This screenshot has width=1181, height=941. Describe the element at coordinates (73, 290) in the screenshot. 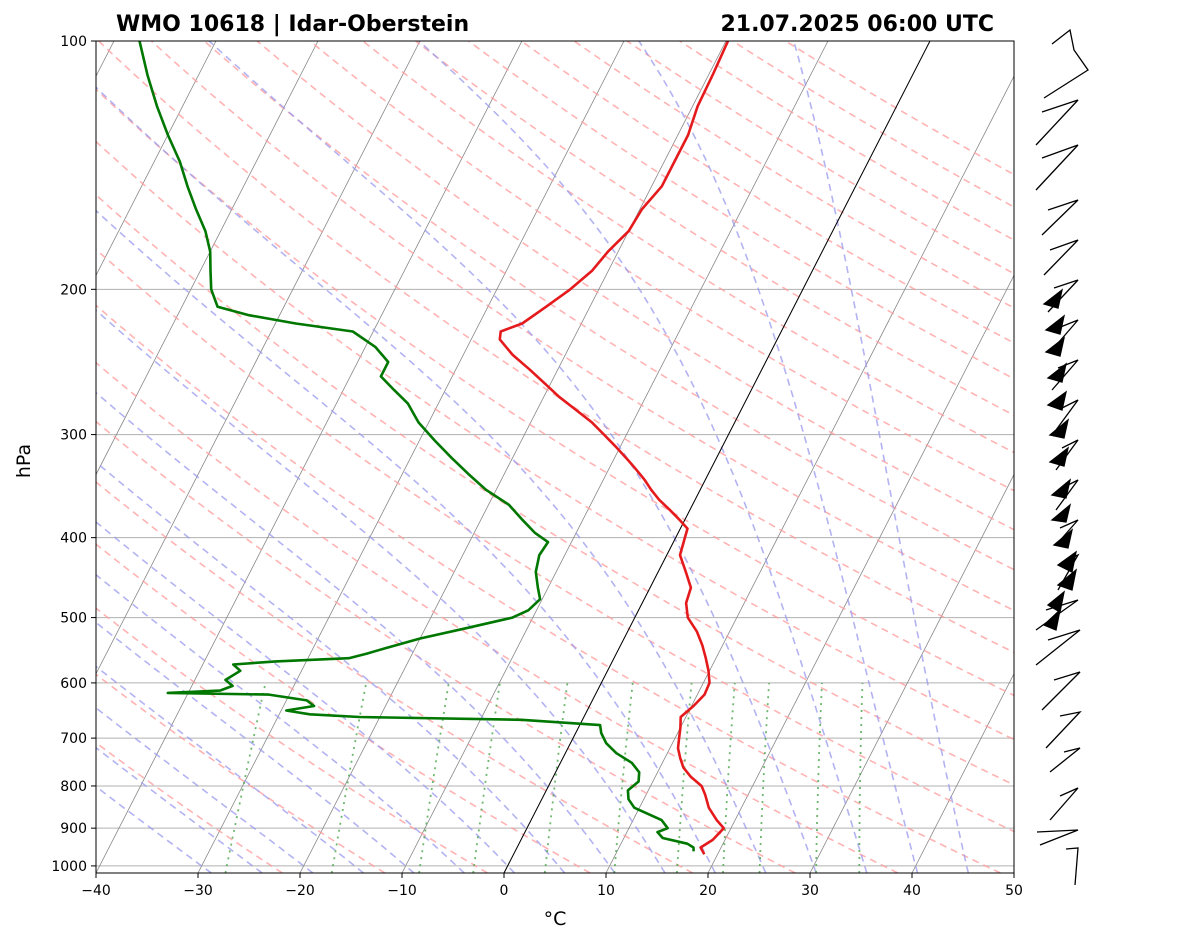

I see `y-tick-label: 200` at that location.